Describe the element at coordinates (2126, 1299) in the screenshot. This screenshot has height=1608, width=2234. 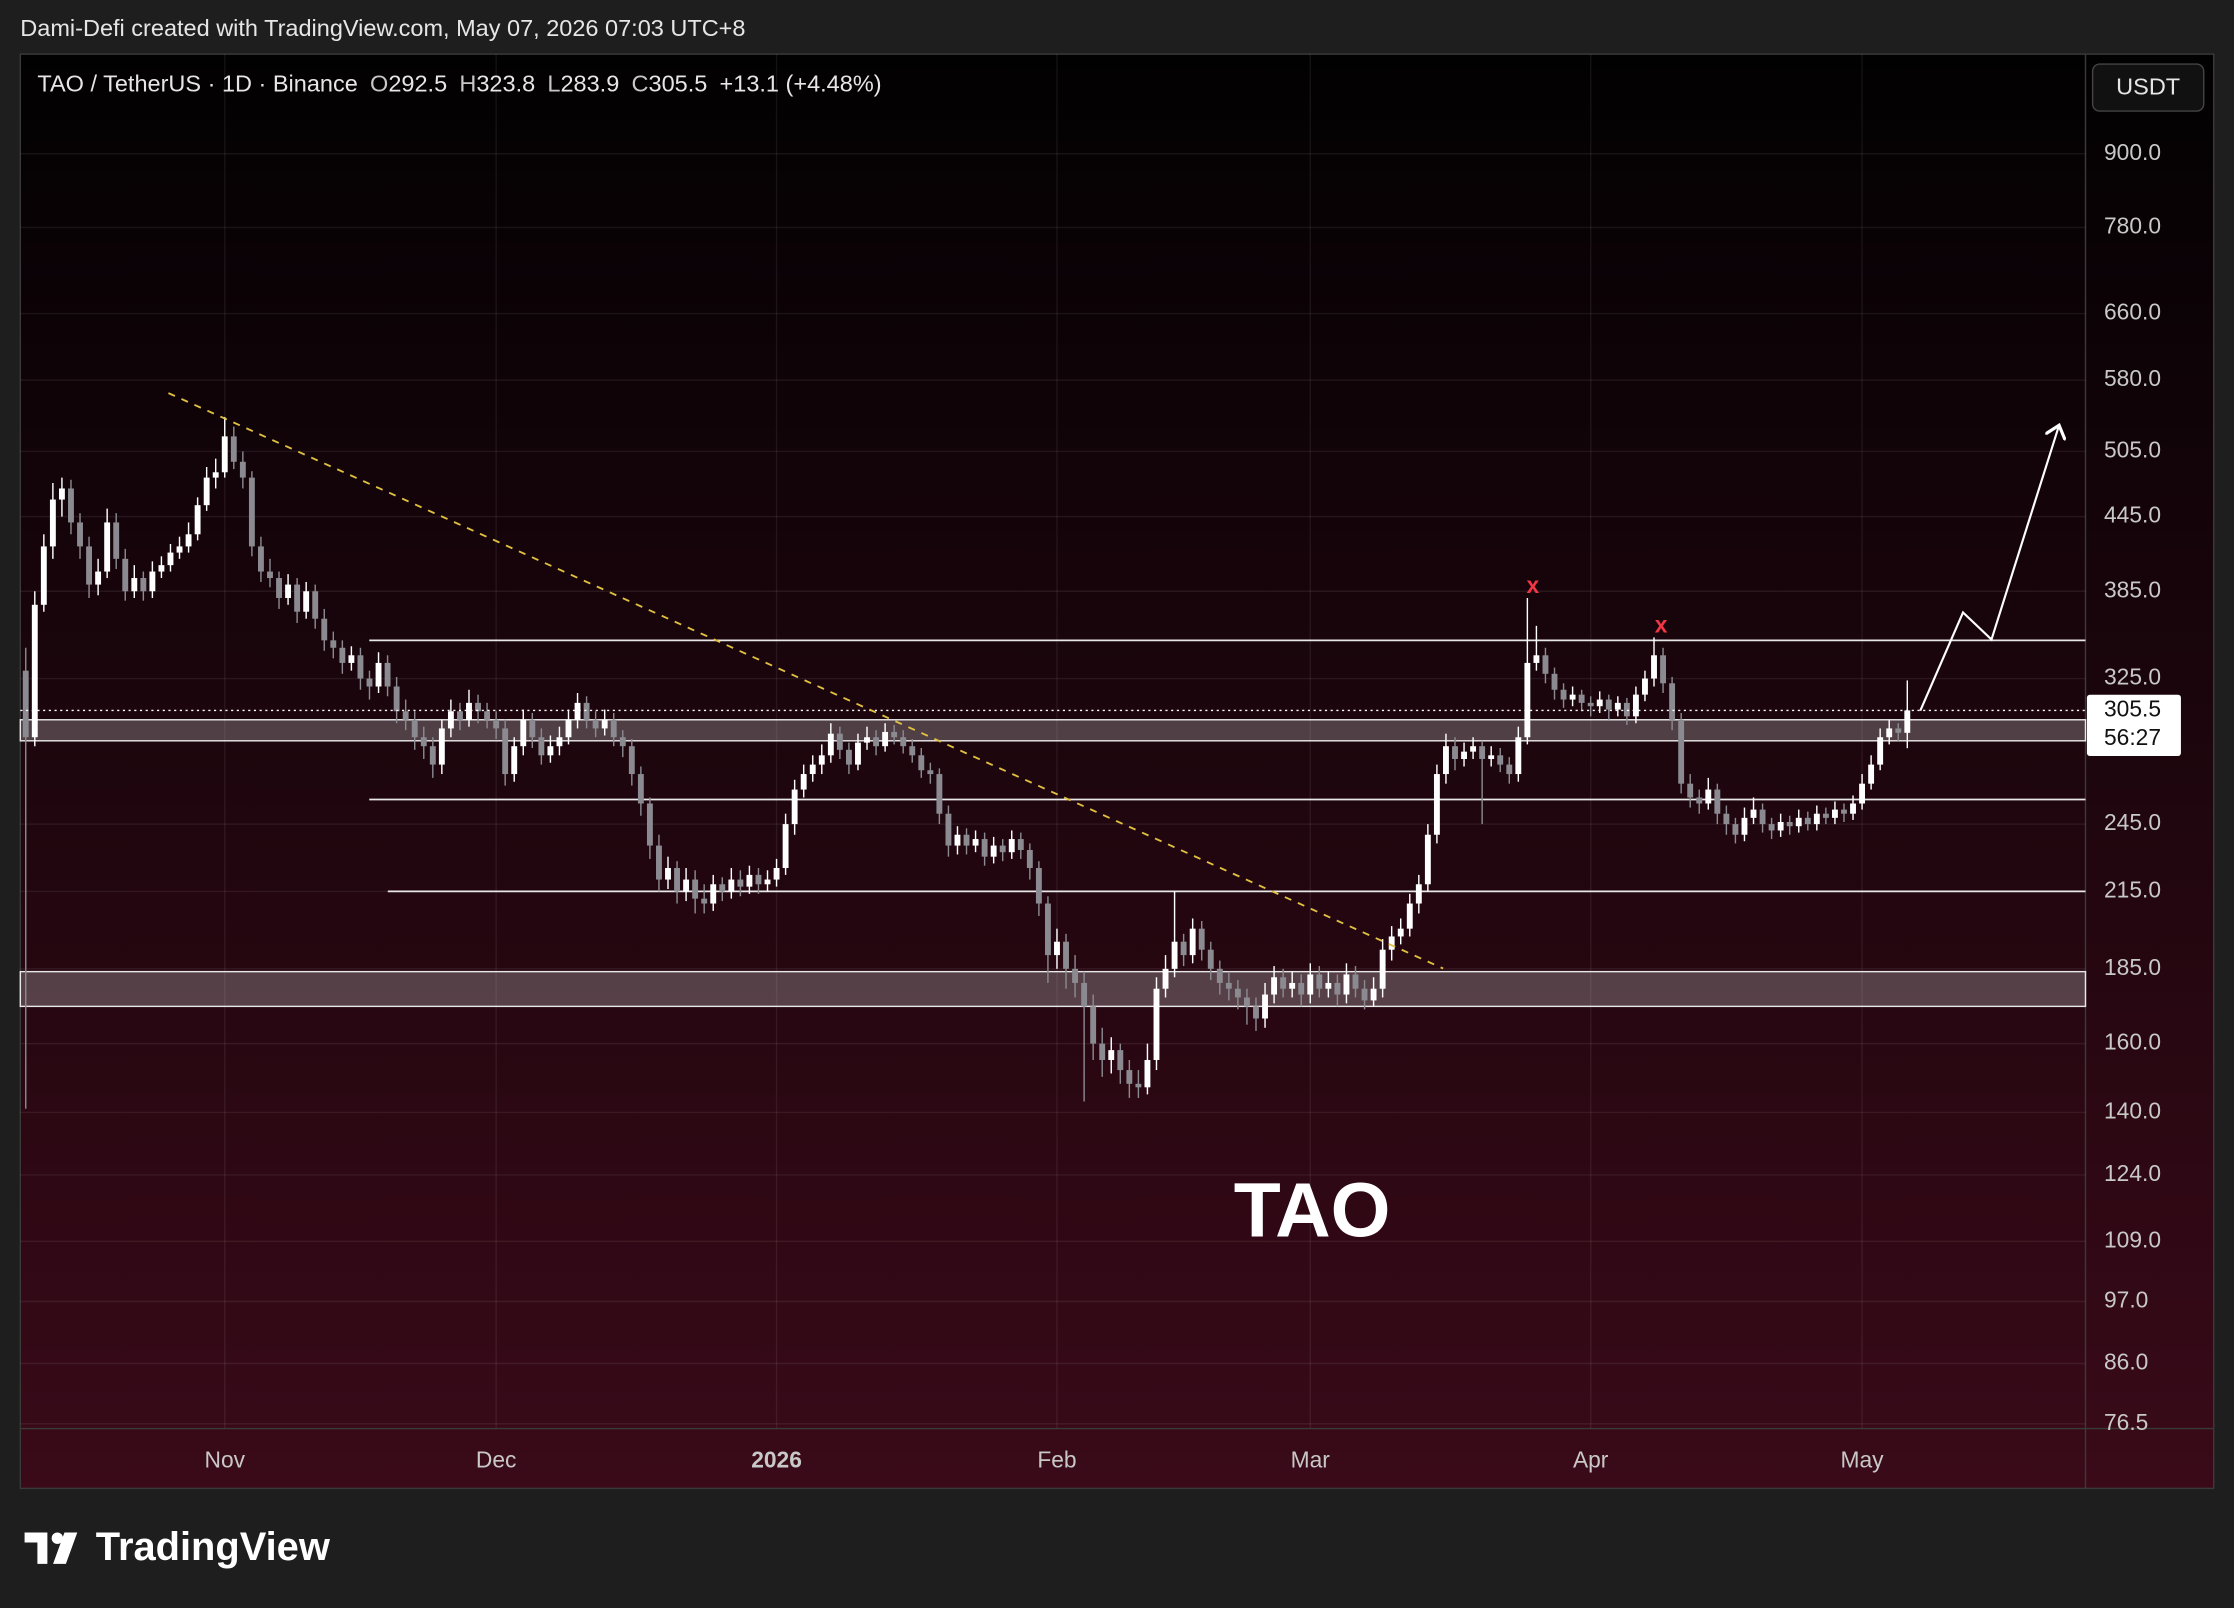
I see `y-tick-label: 97.0` at that location.